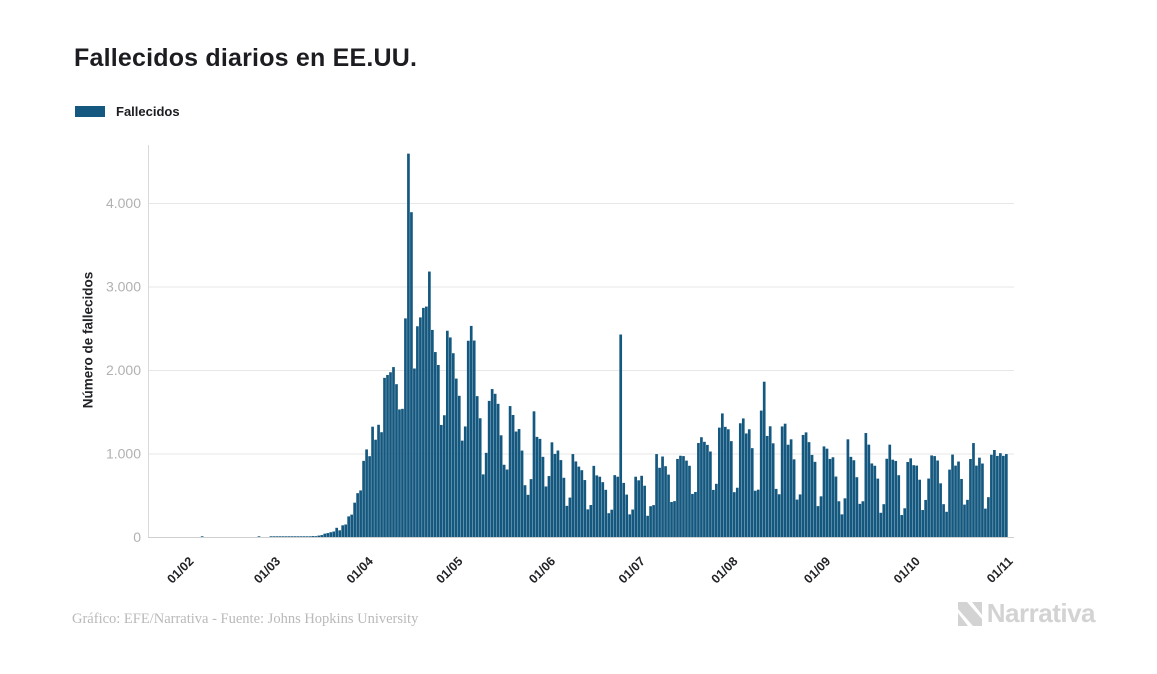  What do you see at coordinates (632, 570) in the screenshot?
I see `x-tick-label: 01/07` at bounding box center [632, 570].